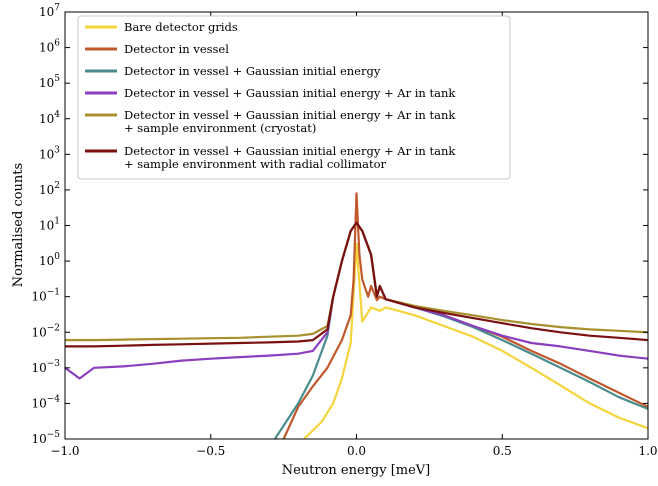 The width and height of the screenshot is (658, 486). Describe the element at coordinates (220, 128) in the screenshot. I see `legend-label-5-line2: + sample environment (cryostat)` at that location.